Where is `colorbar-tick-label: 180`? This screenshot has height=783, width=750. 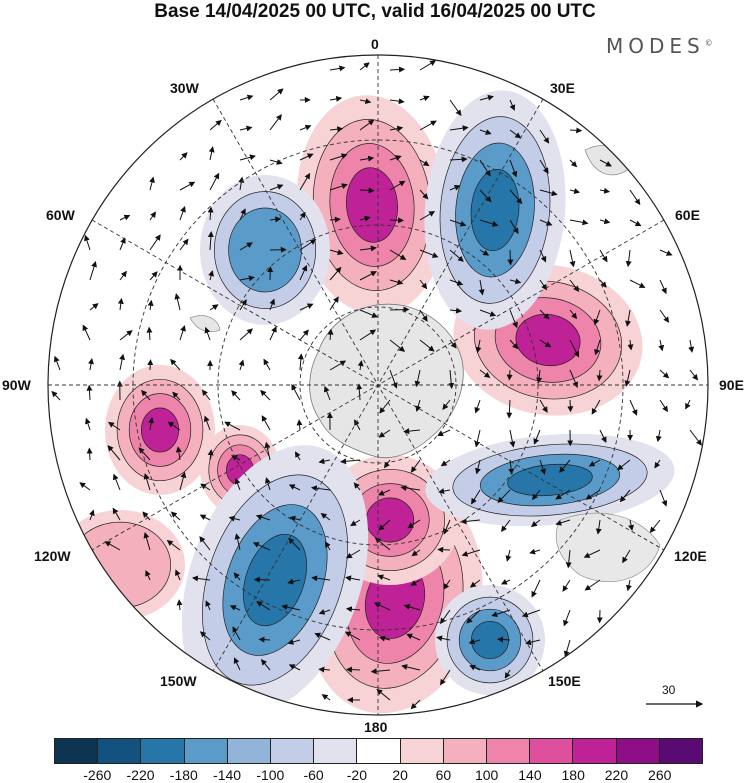
colorbar-tick-label: 180 is located at coordinates (573, 775).